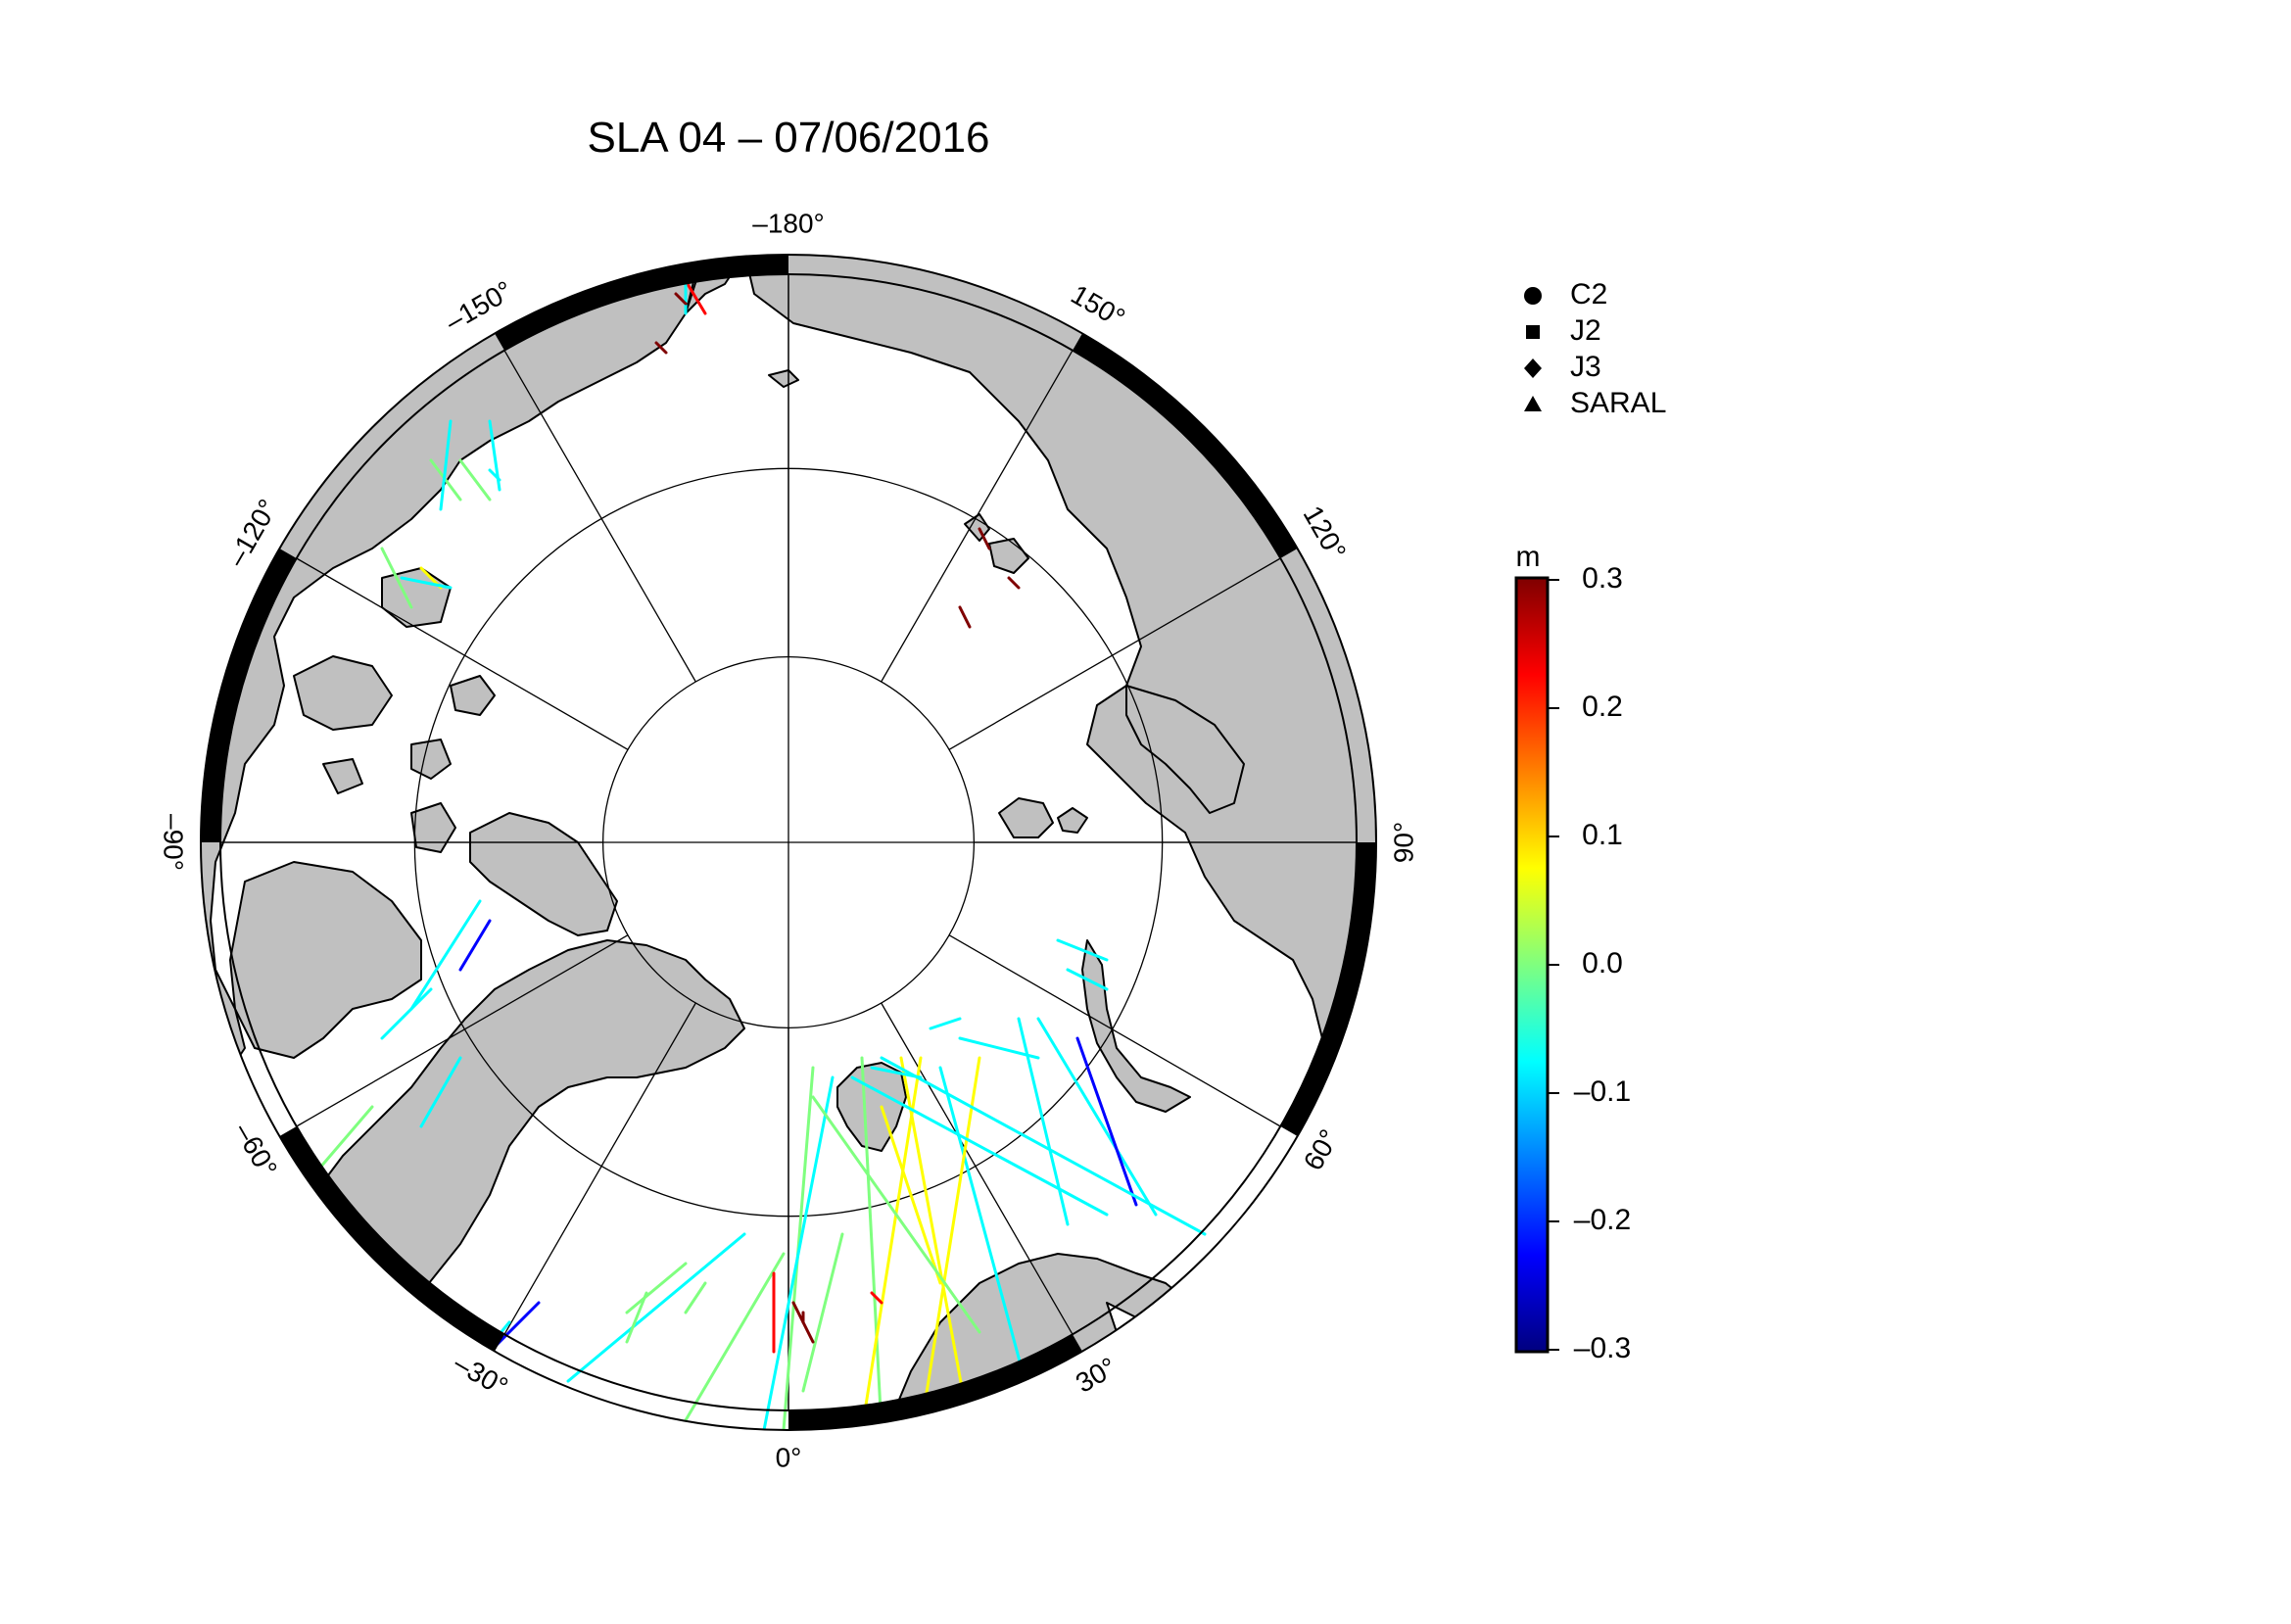 The image size is (2291, 1624). Describe the element at coordinates (788, 223) in the screenshot. I see `longitude-label: –180°` at that location.